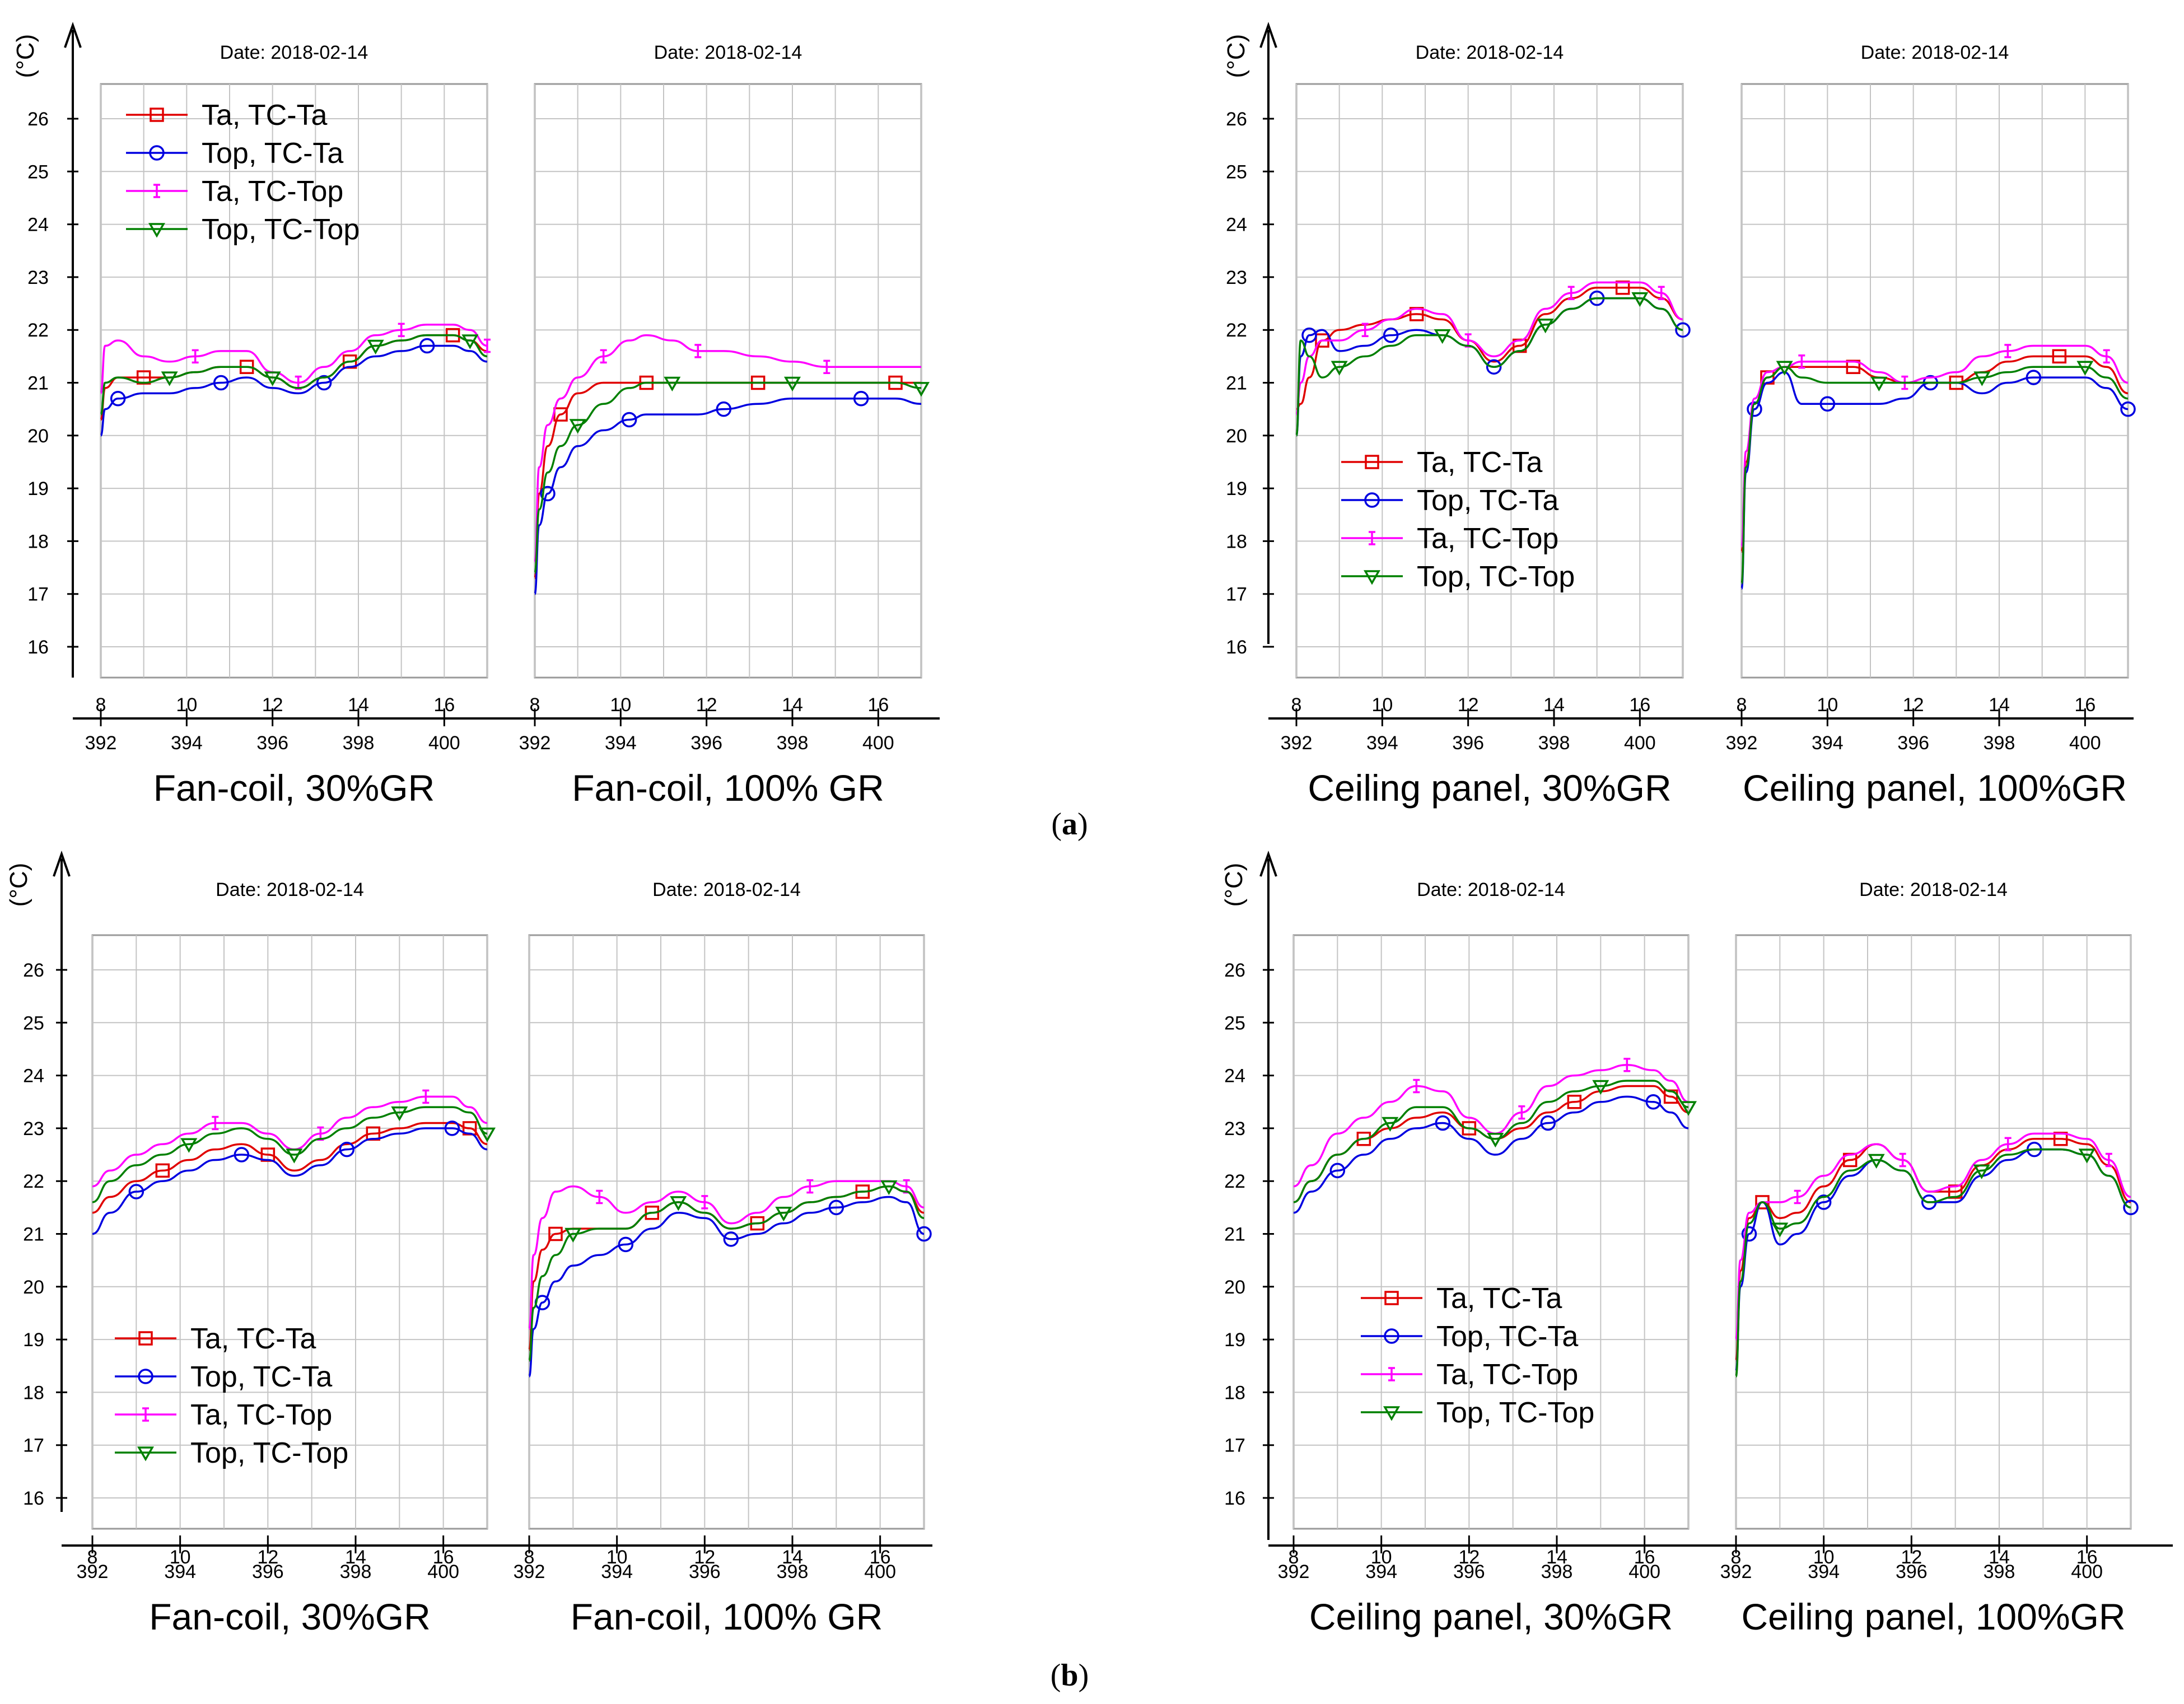  Describe the element at coordinates (1644, 1571) in the screenshot. I see `bottom-tick-label: 400` at that location.